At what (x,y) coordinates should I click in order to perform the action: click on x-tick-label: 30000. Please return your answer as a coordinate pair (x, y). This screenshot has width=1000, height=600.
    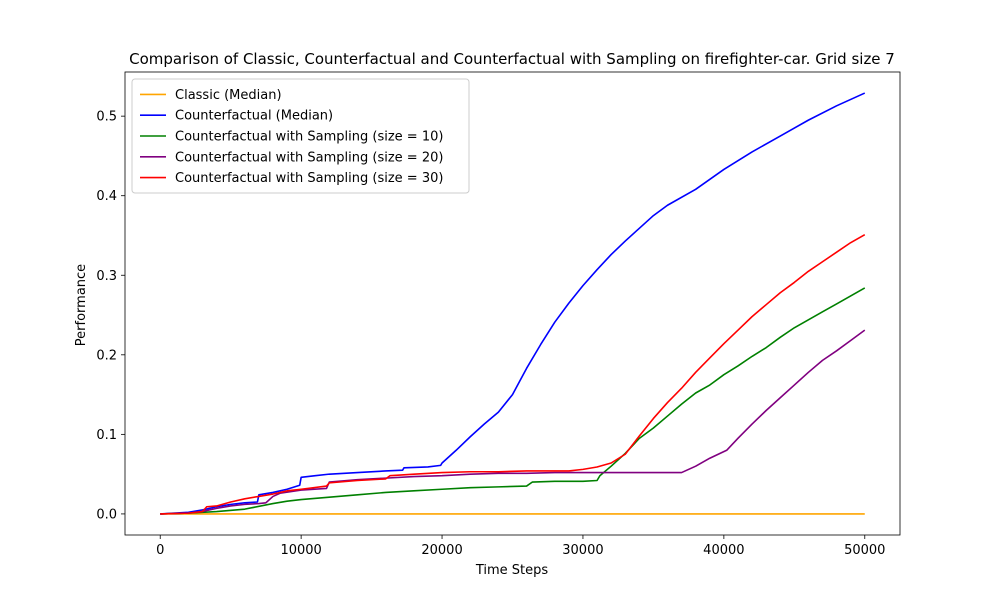
    Looking at the image, I should click on (582, 550).